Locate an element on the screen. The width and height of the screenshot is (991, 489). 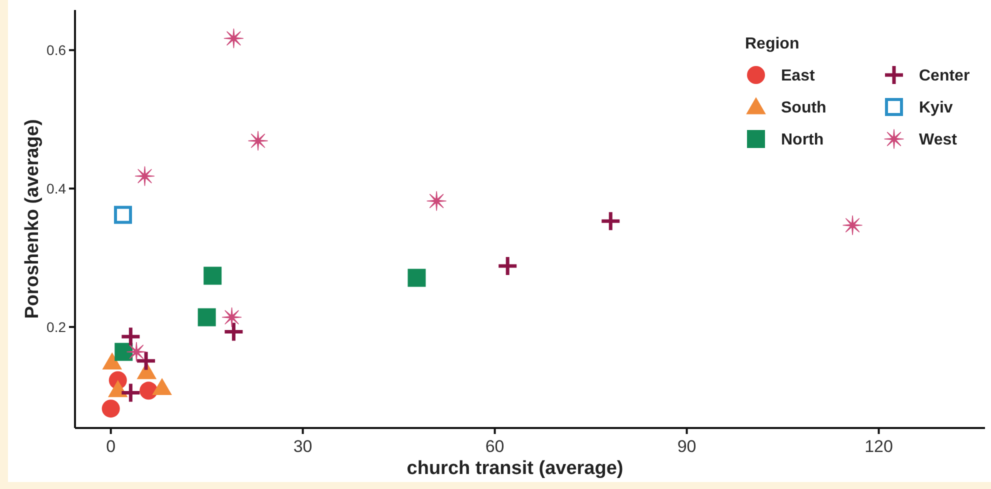
legend-label: South is located at coordinates (803, 108).